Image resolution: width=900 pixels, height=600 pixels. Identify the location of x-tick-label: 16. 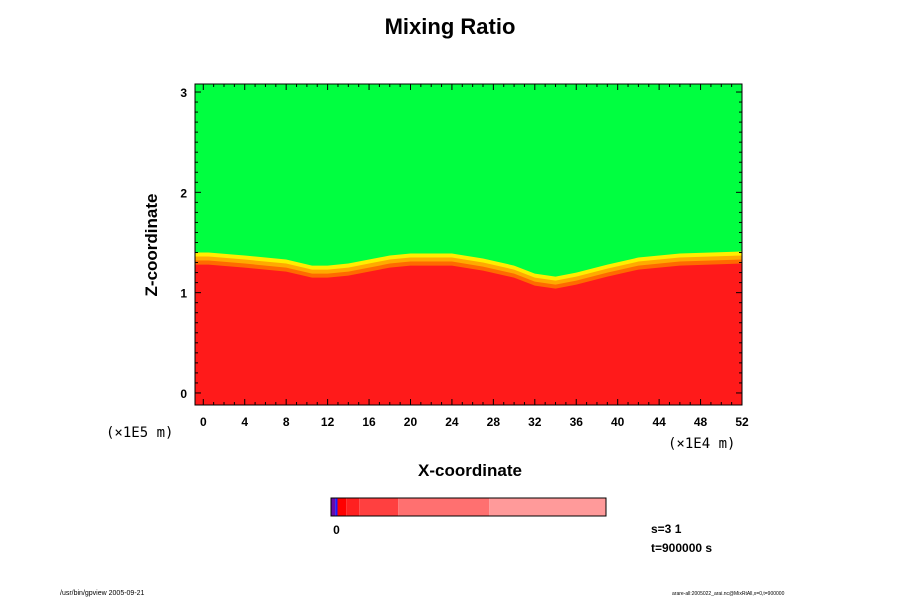
(369, 422).